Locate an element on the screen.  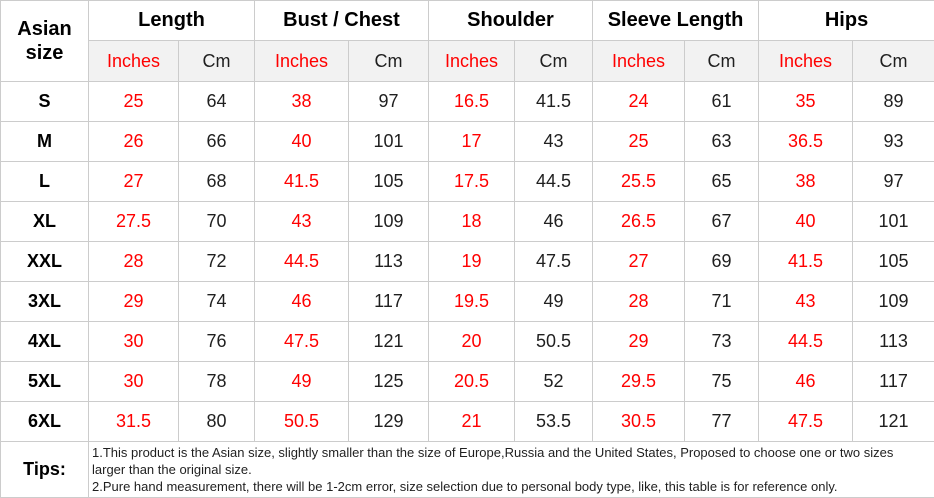
measure-cell-inches: 27.5 is located at coordinates (134, 222).